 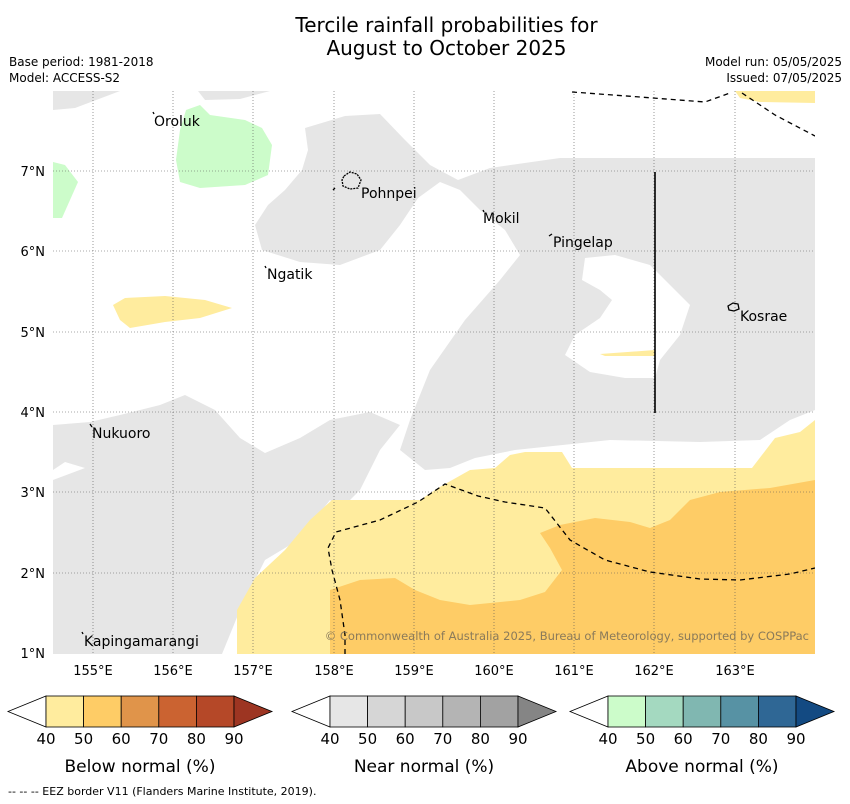 What do you see at coordinates (26, 711) in the screenshot?
I see `legend-1-min-arrow` at bounding box center [26, 711].